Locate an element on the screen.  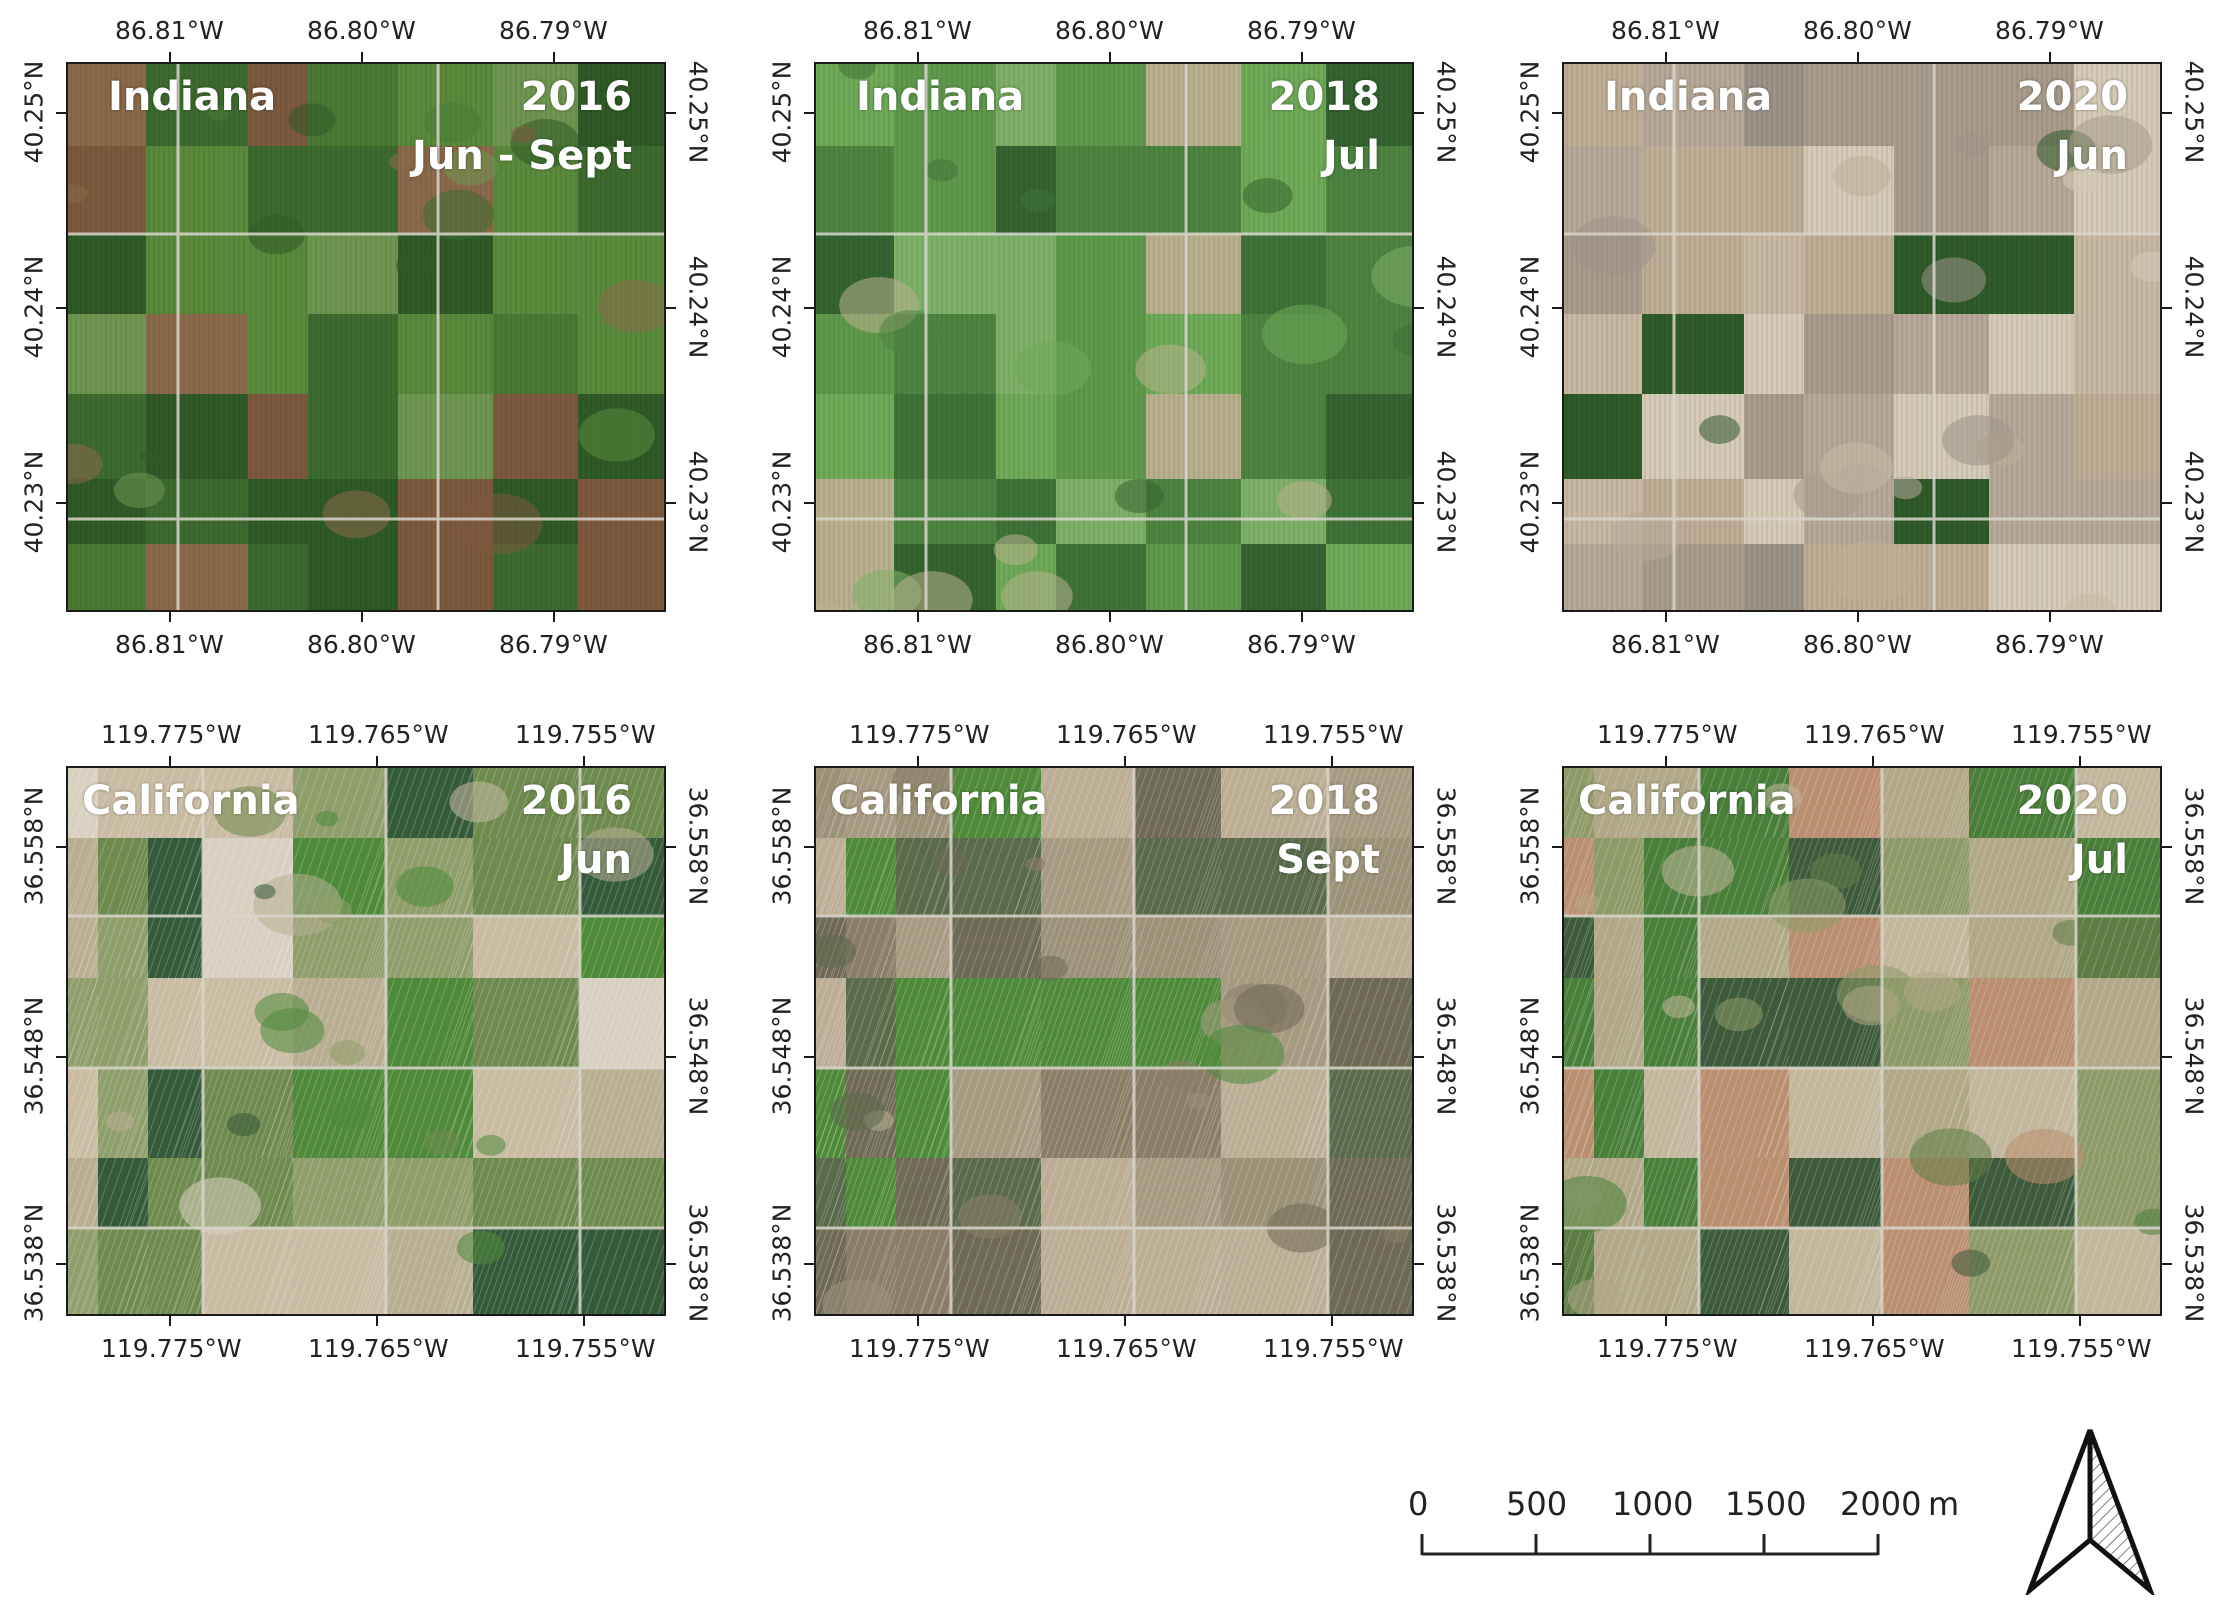
period-title: Sept is located at coordinates (1328, 860).